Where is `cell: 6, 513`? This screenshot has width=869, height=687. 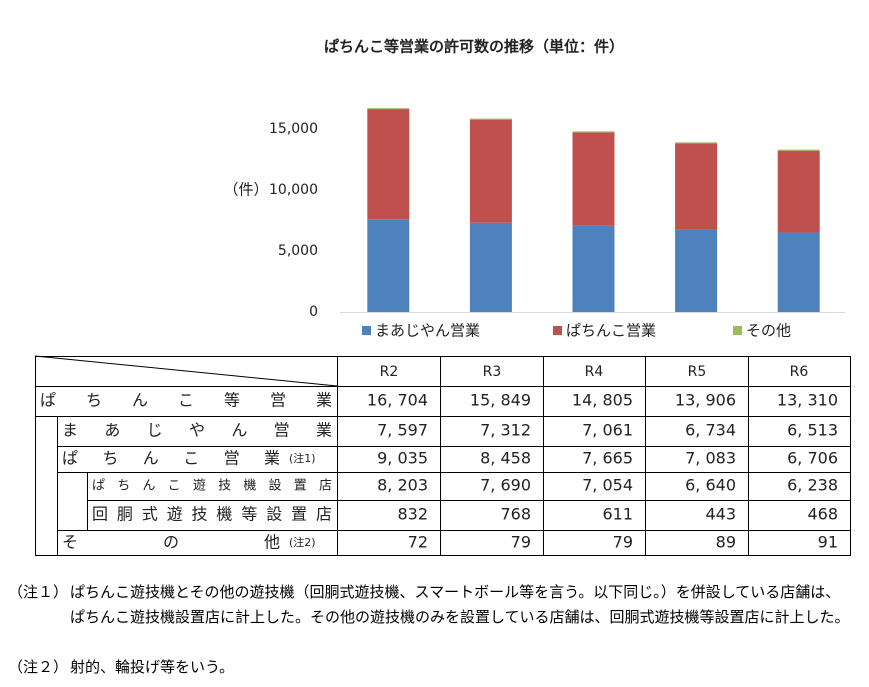
cell: 6, 513 is located at coordinates (812, 430).